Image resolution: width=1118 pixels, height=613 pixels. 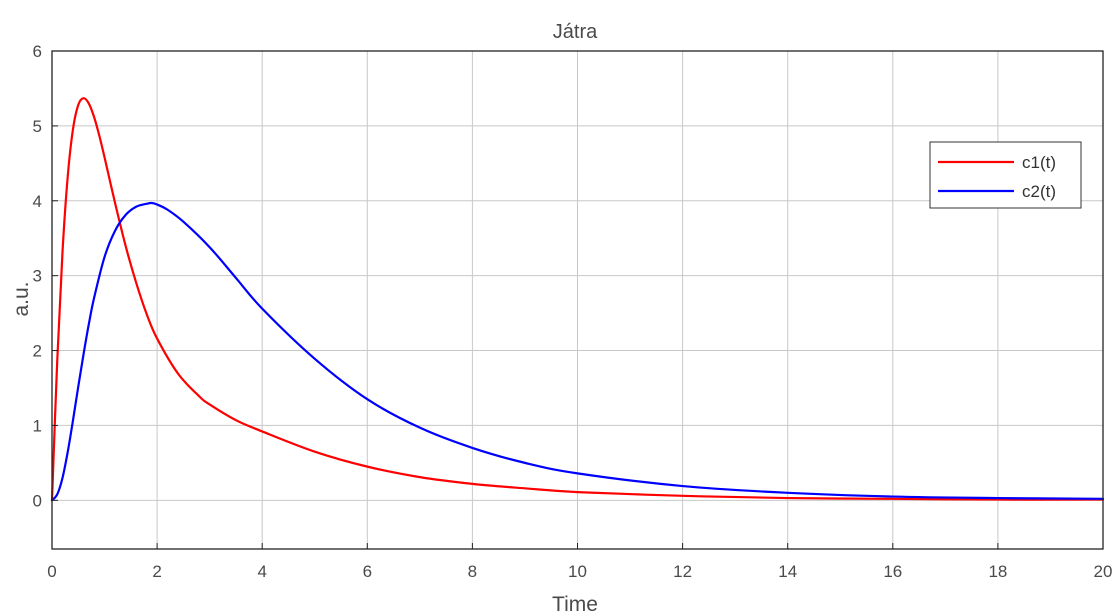 I want to click on y-tick-label: 4, so click(x=37, y=201).